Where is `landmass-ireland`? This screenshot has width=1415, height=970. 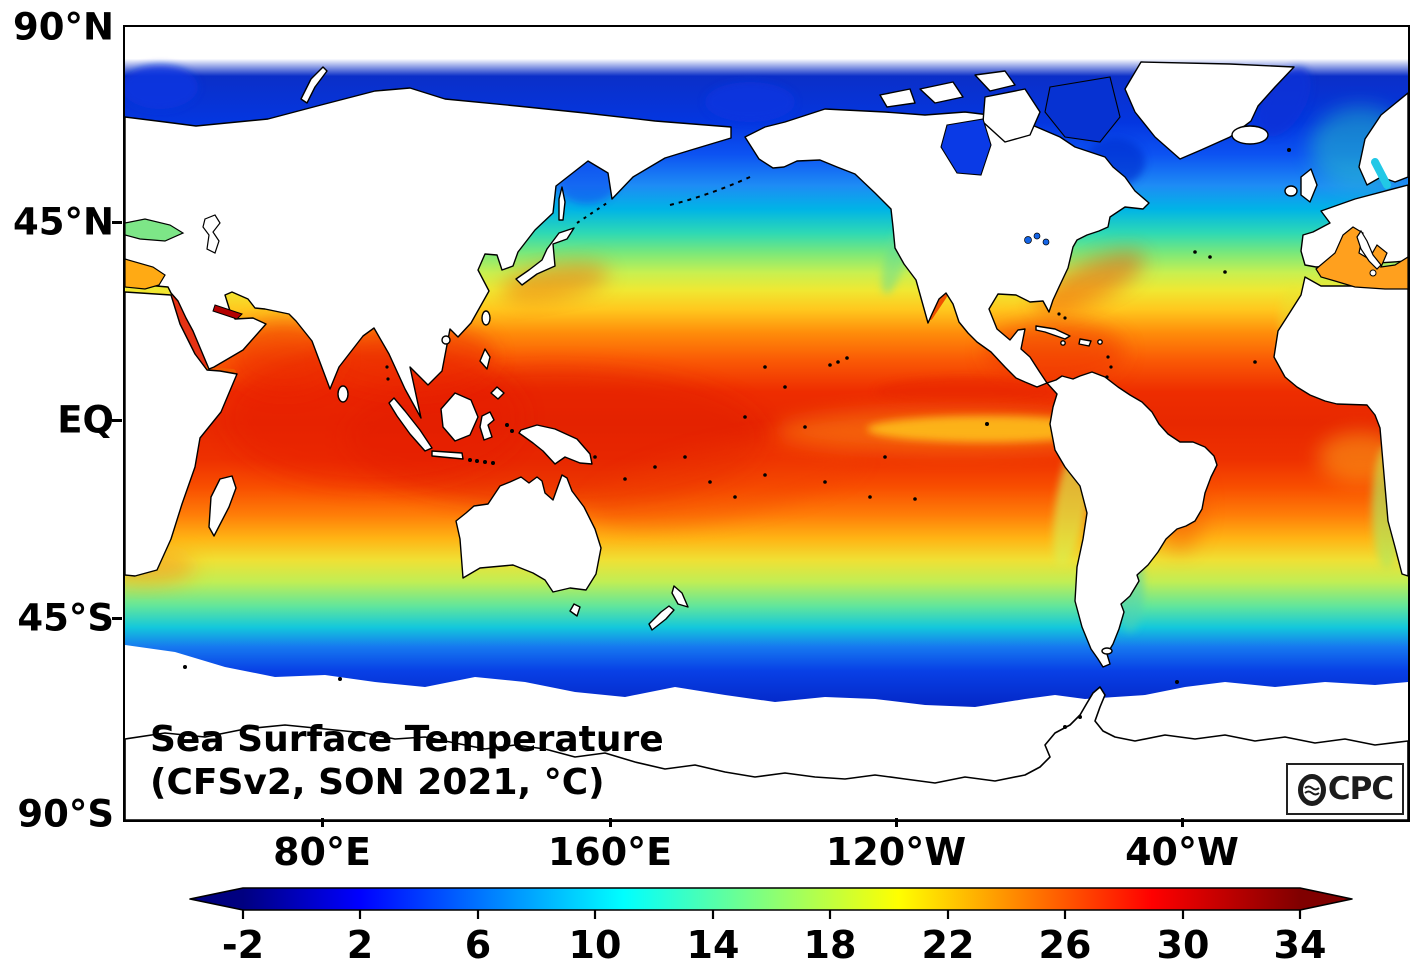 landmass-ireland is located at coordinates (1291, 191).